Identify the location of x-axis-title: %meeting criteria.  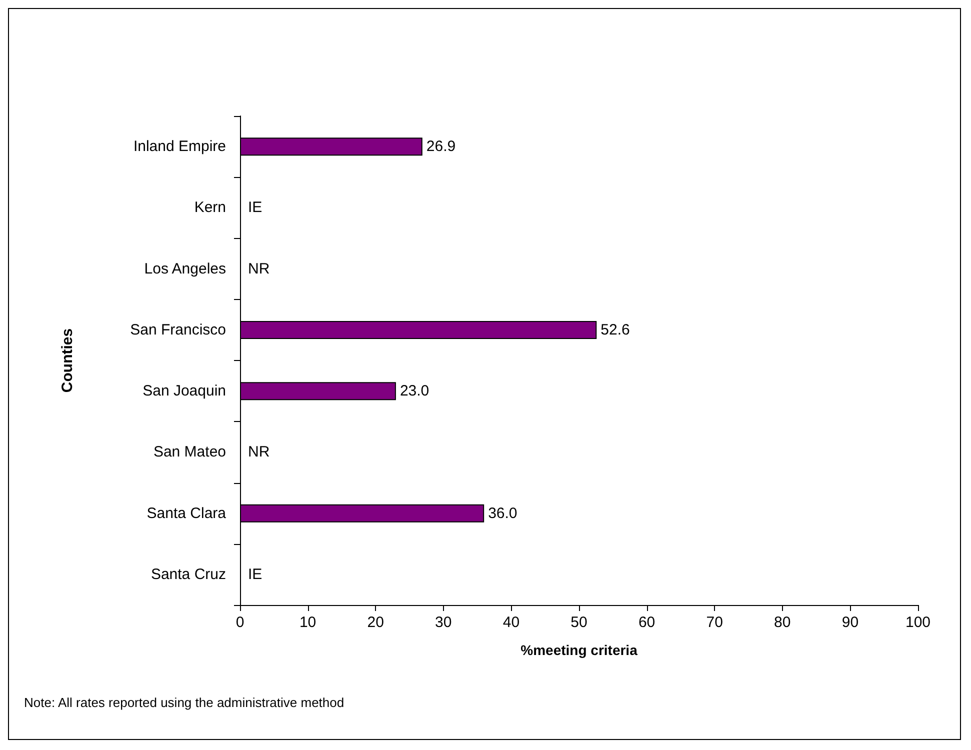
(579, 650).